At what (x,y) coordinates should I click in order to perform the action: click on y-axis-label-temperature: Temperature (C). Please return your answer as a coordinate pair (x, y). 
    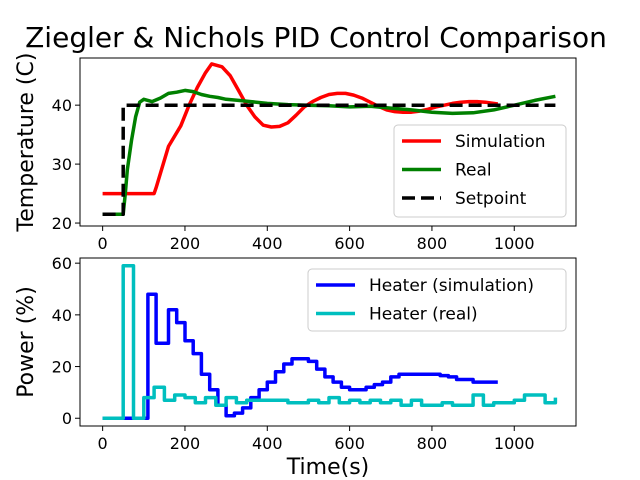
    Looking at the image, I should click on (26, 143).